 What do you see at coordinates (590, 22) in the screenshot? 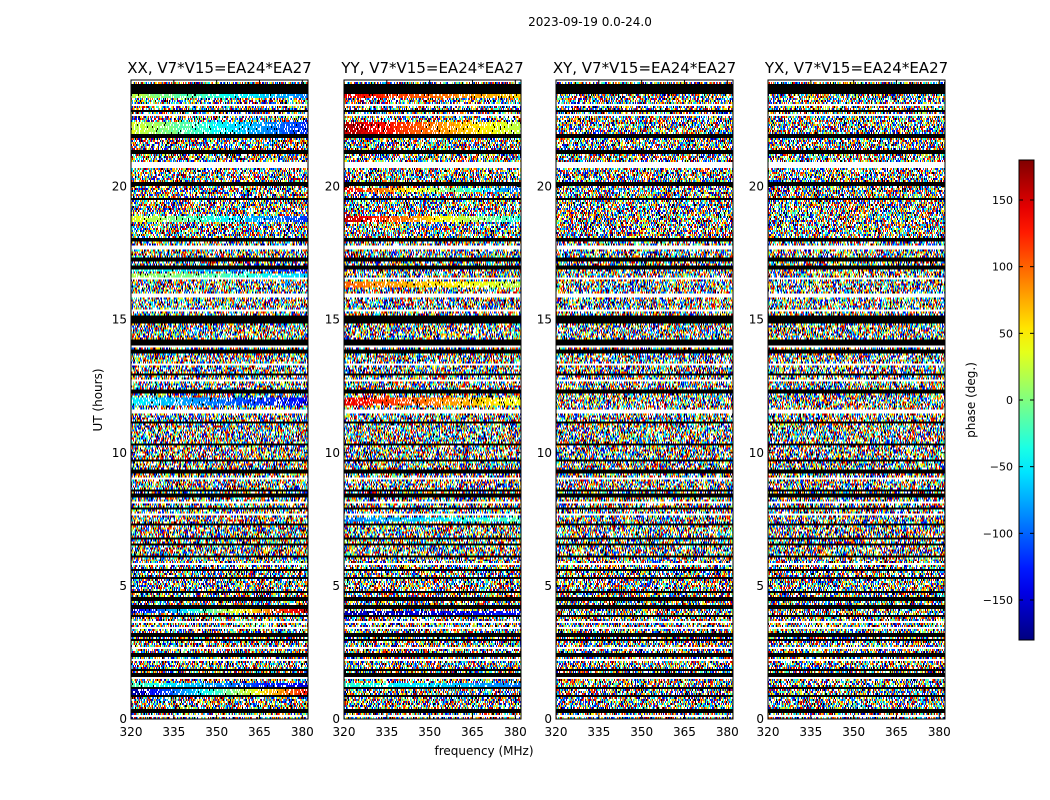
I see `figure-title: 2023-09-19 0.0-24.0` at bounding box center [590, 22].